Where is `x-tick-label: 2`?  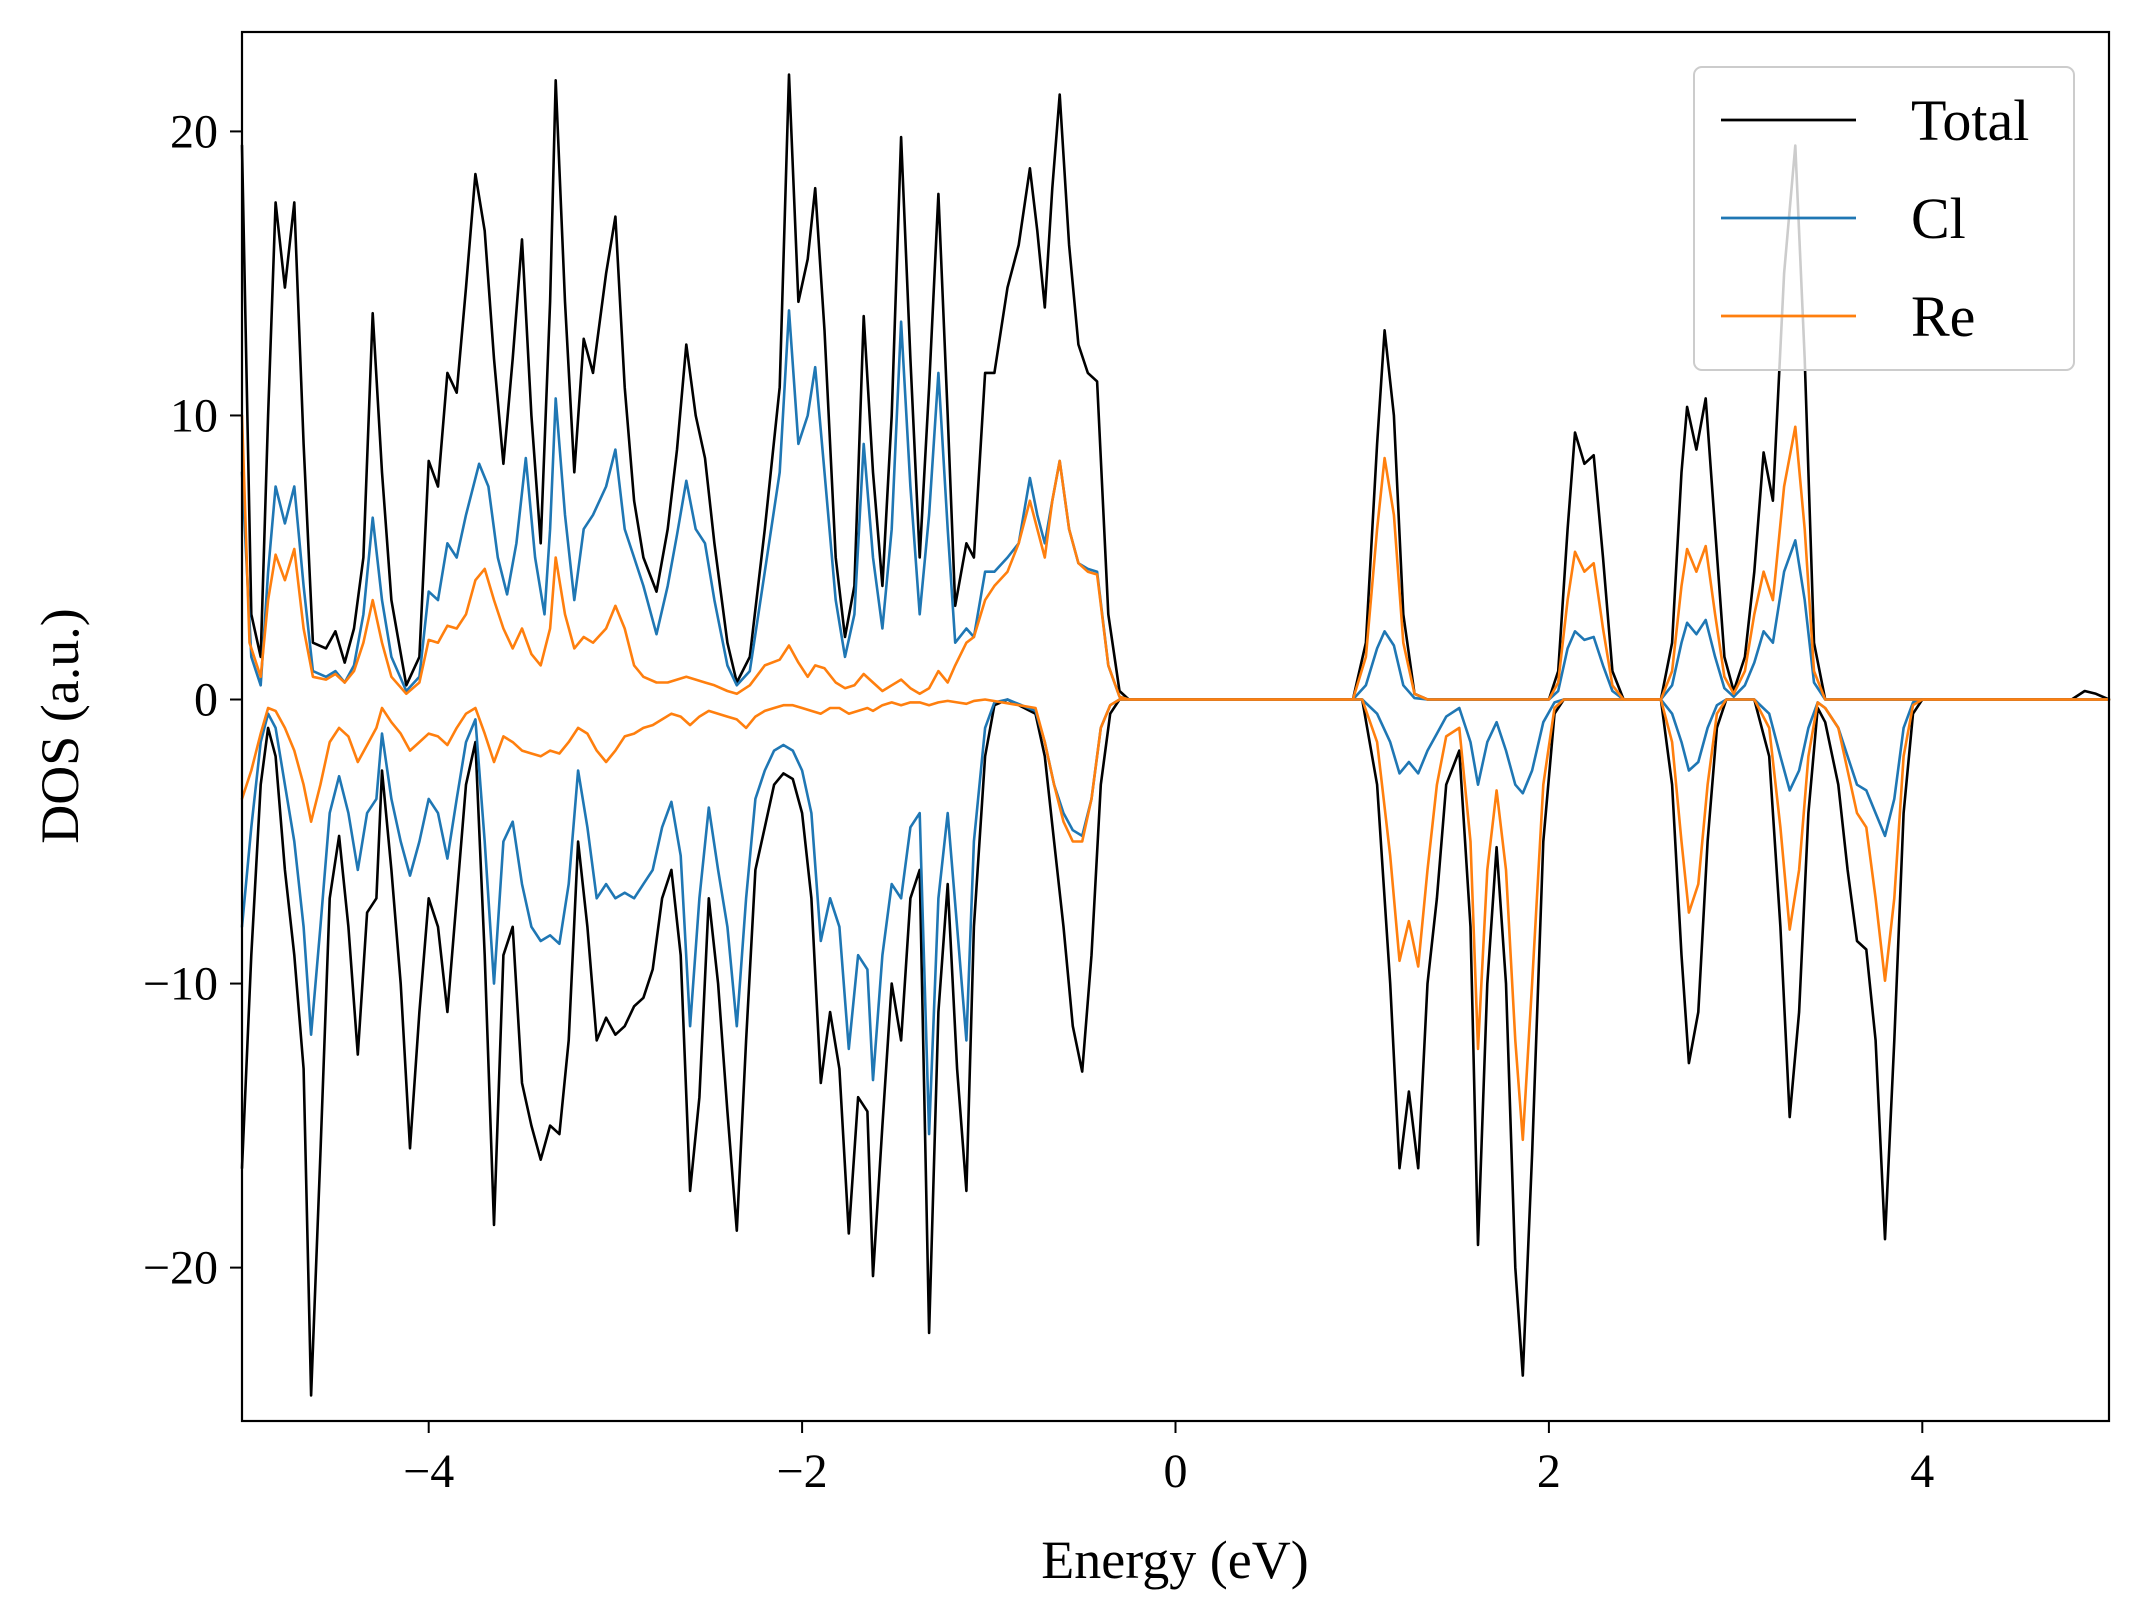 x-tick-label: 2 is located at coordinates (1549, 1471).